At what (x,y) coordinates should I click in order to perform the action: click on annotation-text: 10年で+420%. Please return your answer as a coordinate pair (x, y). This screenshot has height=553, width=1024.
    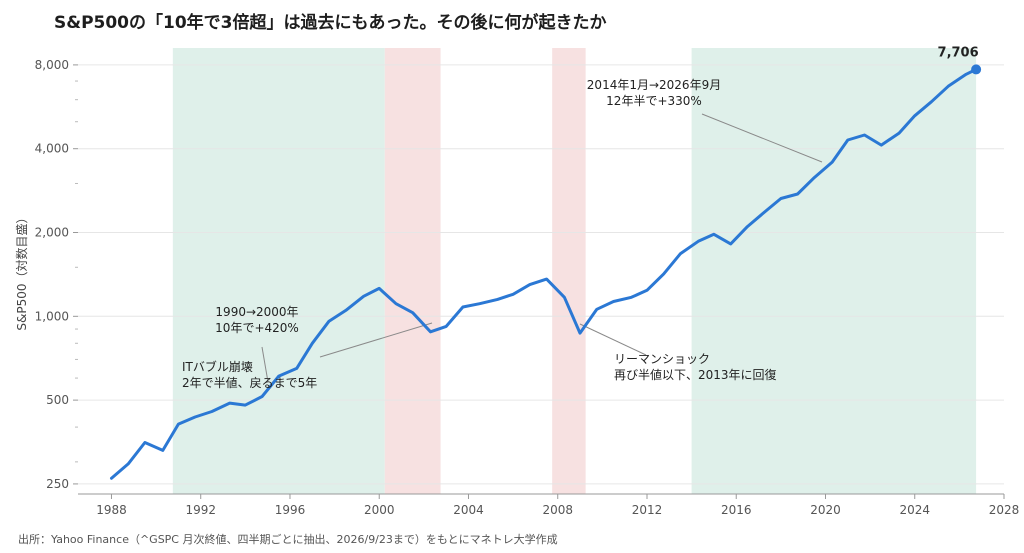
    Looking at the image, I should click on (257, 328).